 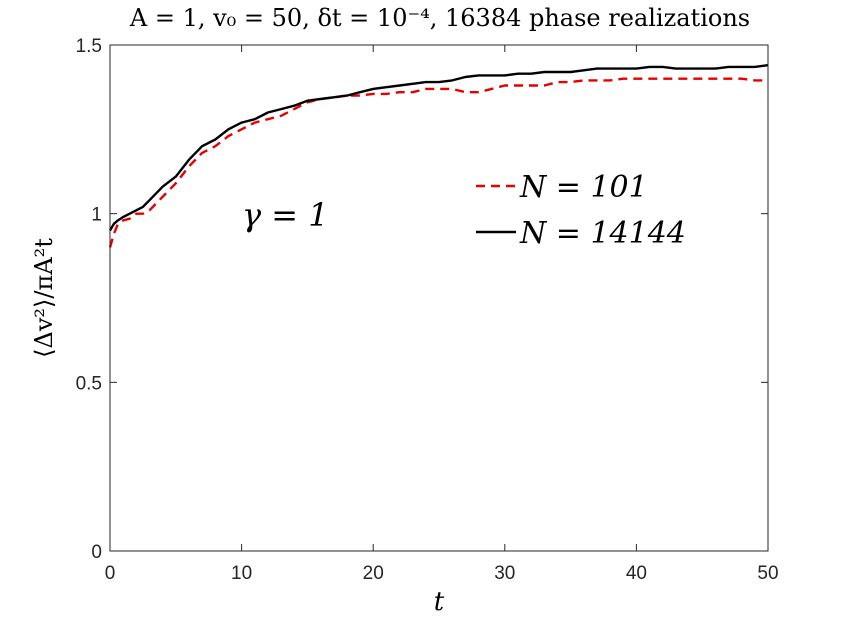 What do you see at coordinates (581, 210) in the screenshot?
I see `legend: N = 101 N = 14144` at bounding box center [581, 210].